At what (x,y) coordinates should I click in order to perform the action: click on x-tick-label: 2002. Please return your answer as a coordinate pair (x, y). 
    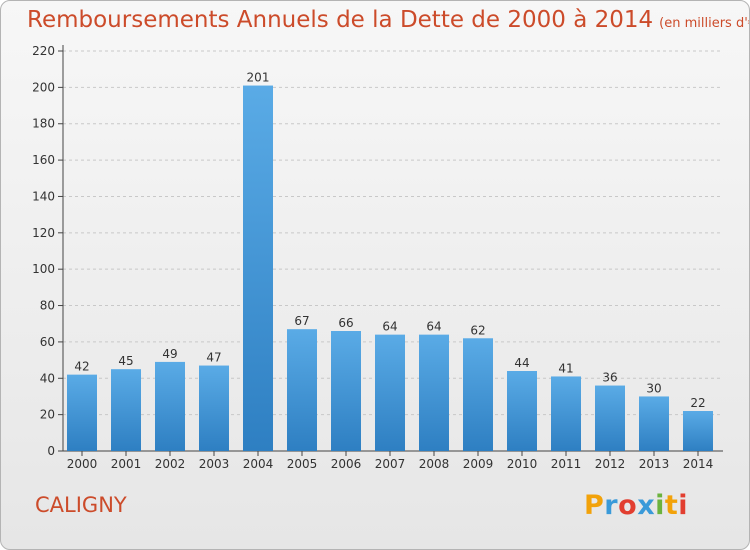
    Looking at the image, I should click on (170, 464).